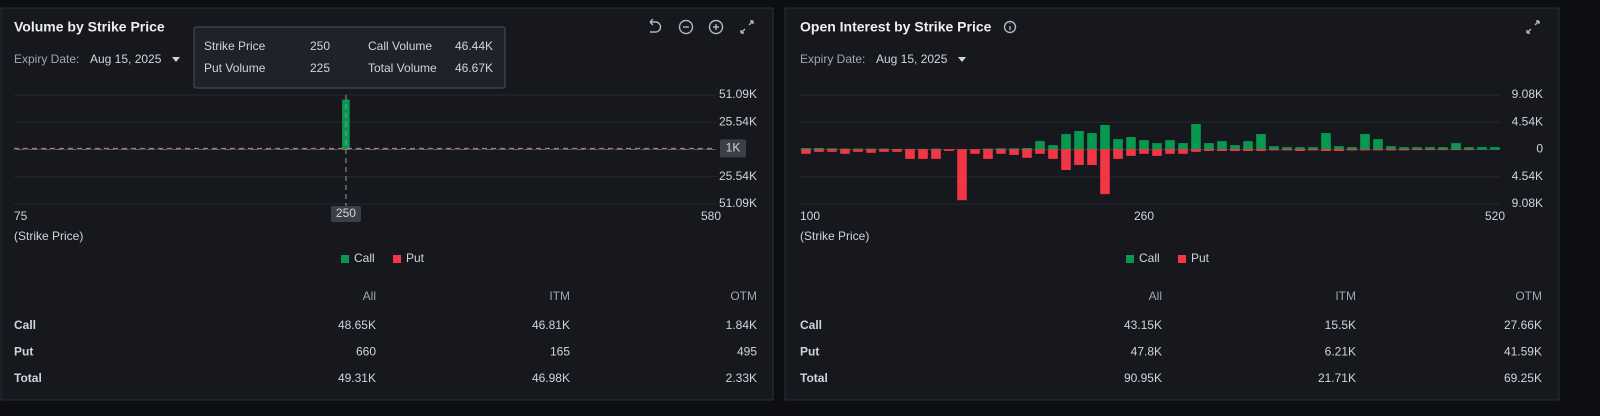 The height and width of the screenshot is (416, 1600). I want to click on crosshair-x-box, so click(345, 214).